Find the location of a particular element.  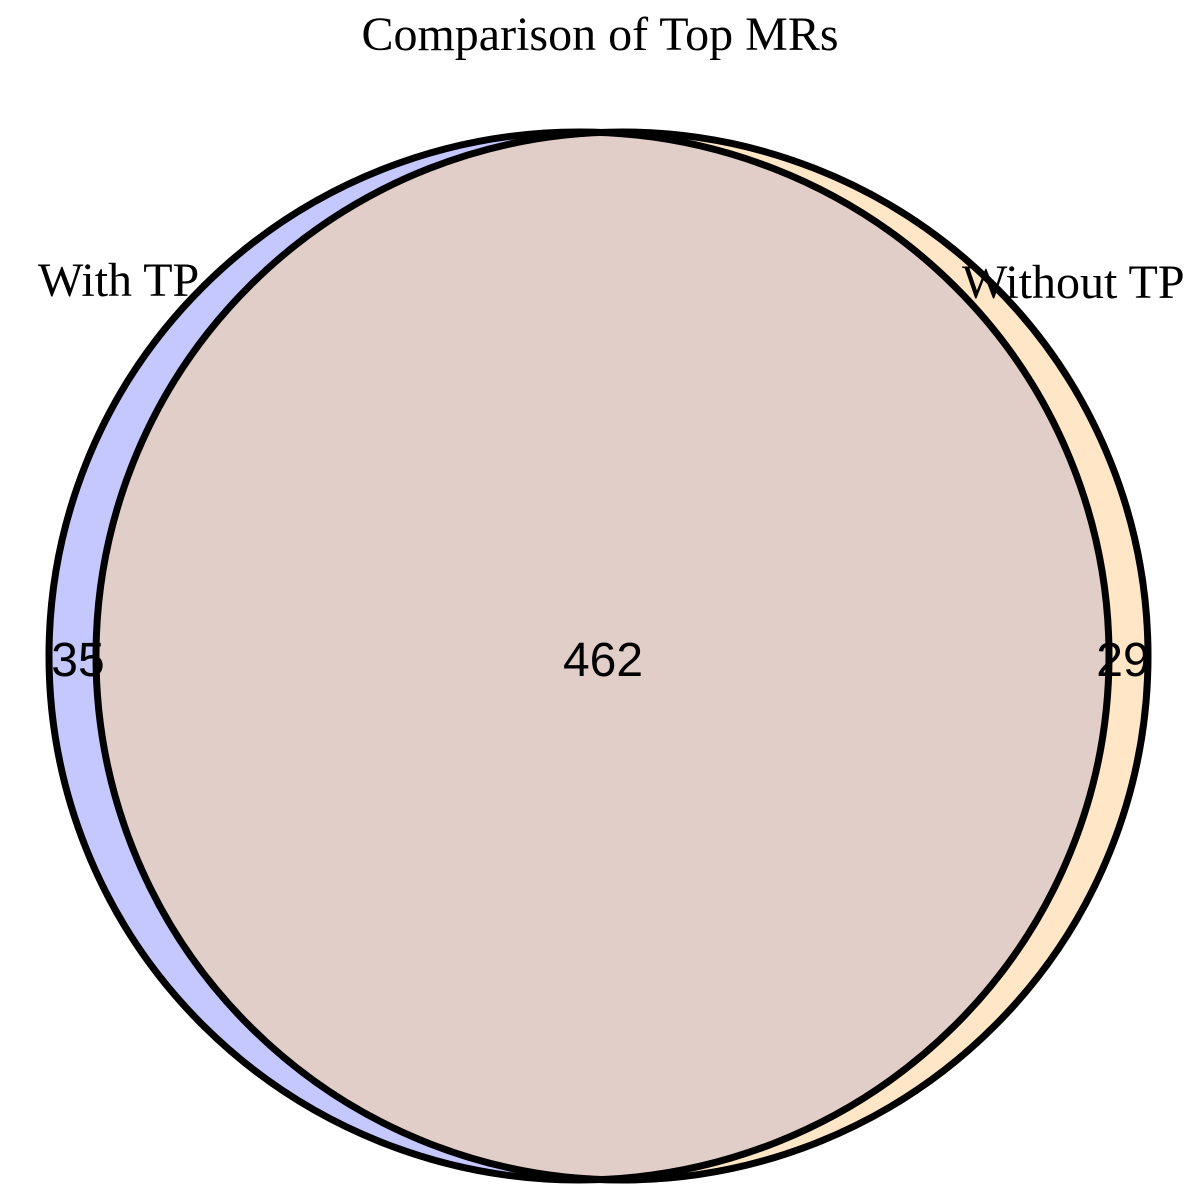

count-without-tp-only: 29 is located at coordinates (1122, 660).